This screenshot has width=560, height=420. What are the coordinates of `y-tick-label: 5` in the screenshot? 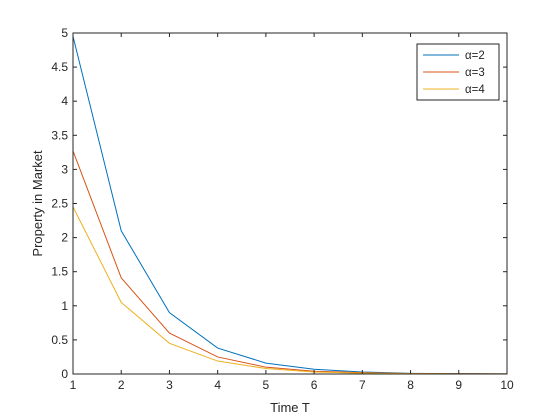 It's located at (64, 33).